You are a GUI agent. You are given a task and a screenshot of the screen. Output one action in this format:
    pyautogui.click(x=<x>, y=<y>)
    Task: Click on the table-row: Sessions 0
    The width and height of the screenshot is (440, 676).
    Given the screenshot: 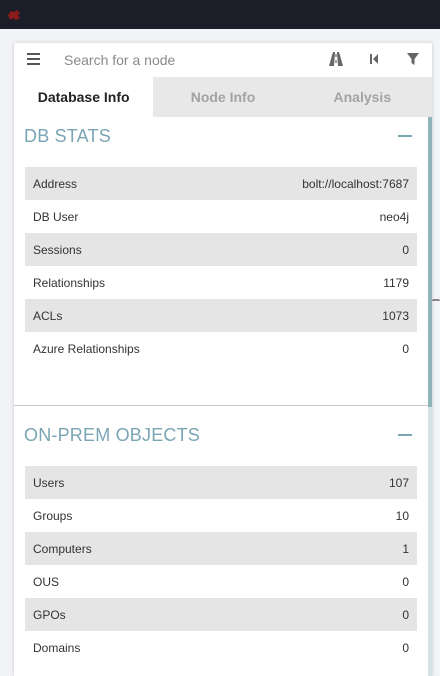 What is the action you would take?
    pyautogui.click(x=221, y=249)
    